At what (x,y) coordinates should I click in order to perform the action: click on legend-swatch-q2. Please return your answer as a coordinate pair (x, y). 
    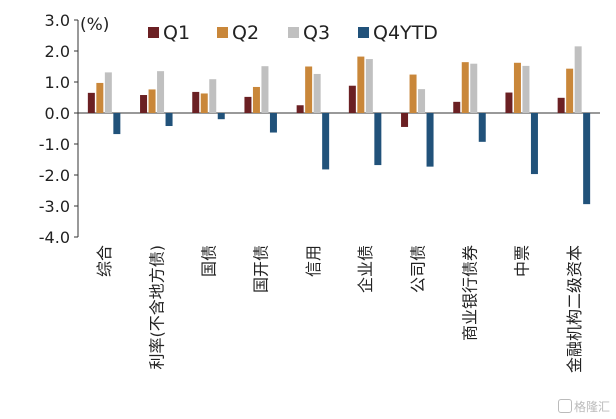
    Looking at the image, I should click on (222, 32).